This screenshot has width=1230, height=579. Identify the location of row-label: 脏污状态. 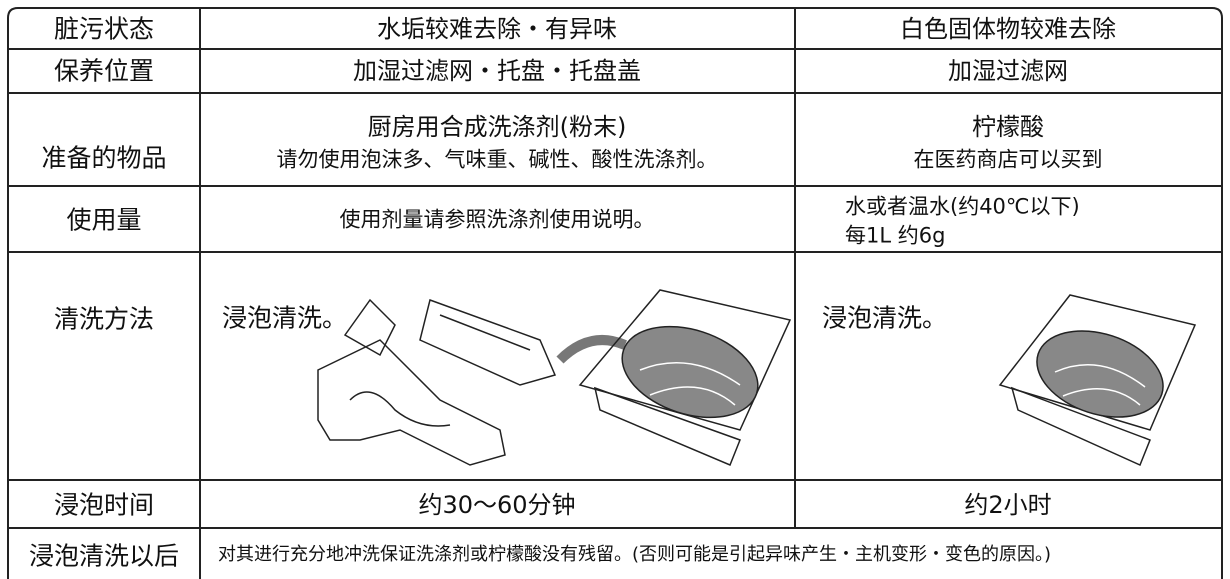
(104, 29).